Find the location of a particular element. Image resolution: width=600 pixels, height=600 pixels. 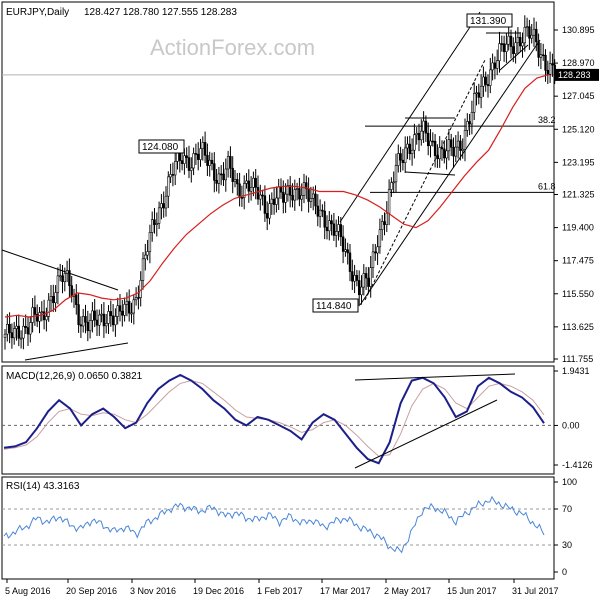

ohlc-values: 128.427 128.780 127.555 128.283 is located at coordinates (160, 12).